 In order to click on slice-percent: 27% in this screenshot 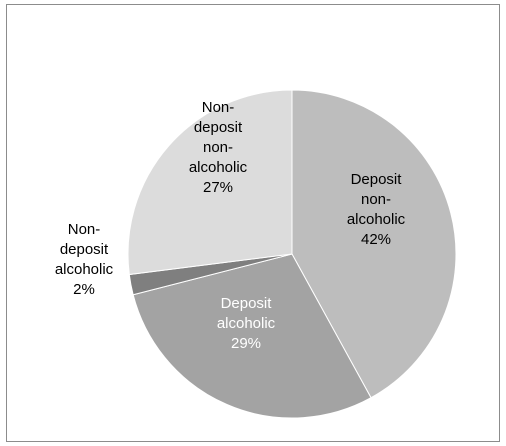, I will do `click(218, 187)`.